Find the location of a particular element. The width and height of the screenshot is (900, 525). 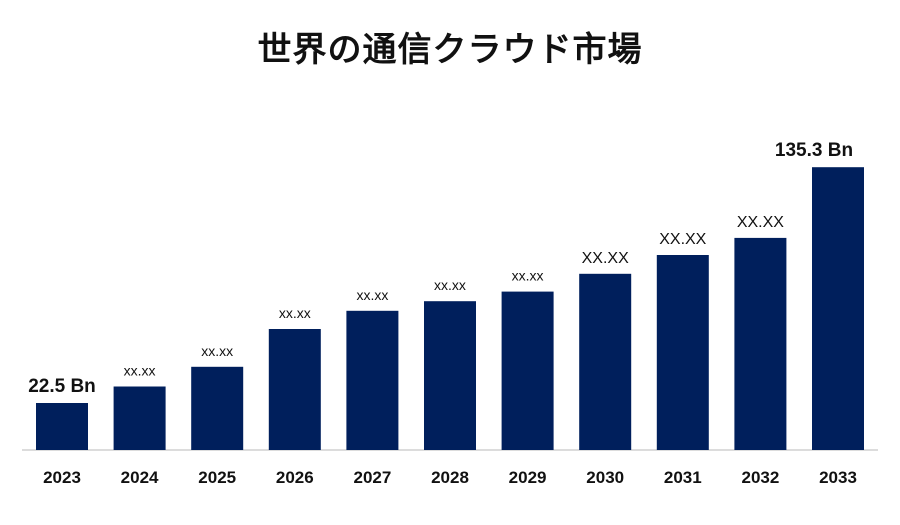

x-tick-label-2024: 2024 is located at coordinates (140, 477).